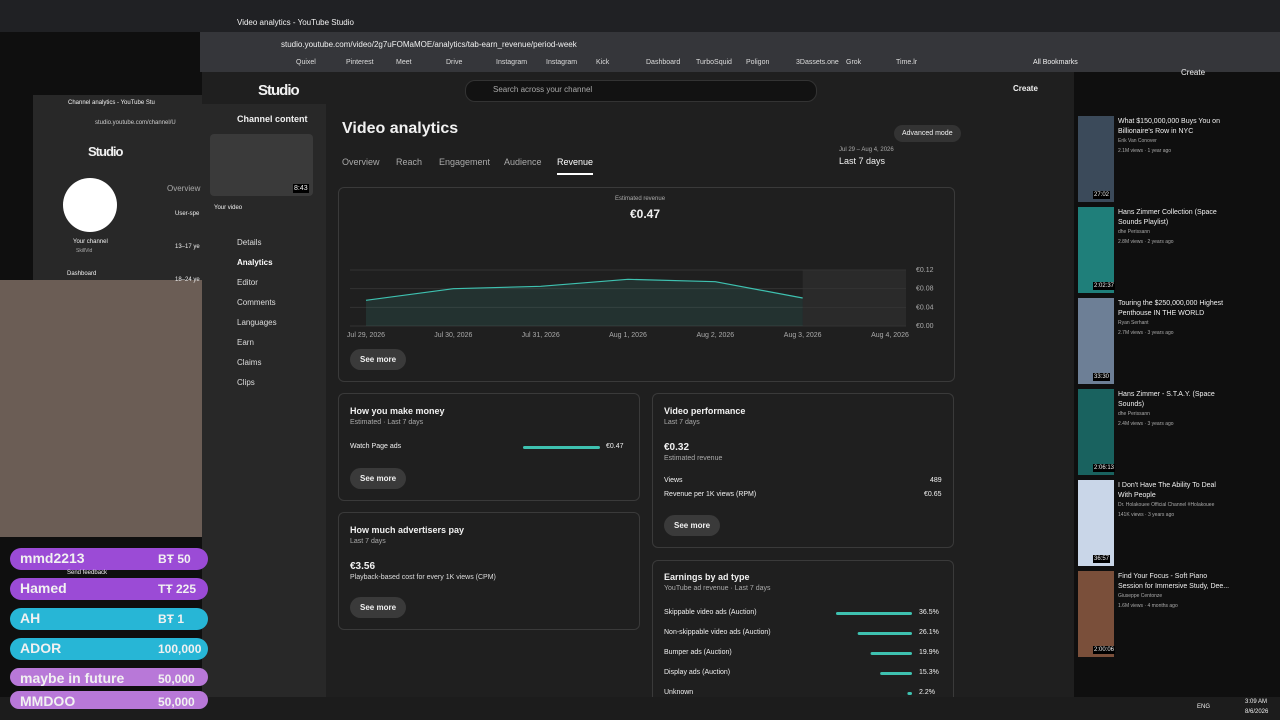  What do you see at coordinates (936, 480) in the screenshot?
I see `views-value: 489` at bounding box center [936, 480].